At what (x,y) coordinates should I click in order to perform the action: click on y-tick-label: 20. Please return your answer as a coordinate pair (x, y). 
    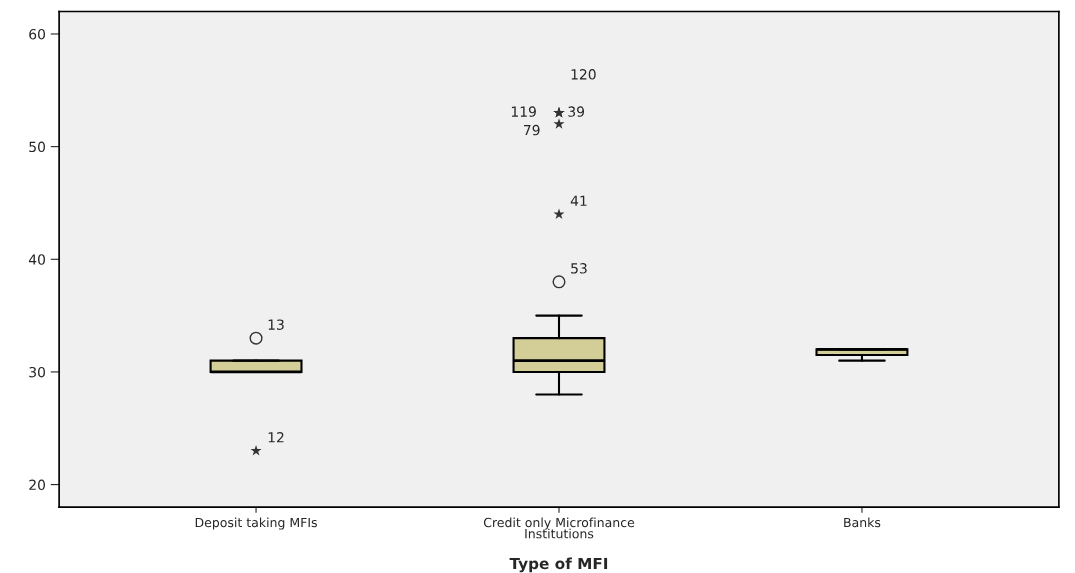
    Looking at the image, I should click on (37, 485).